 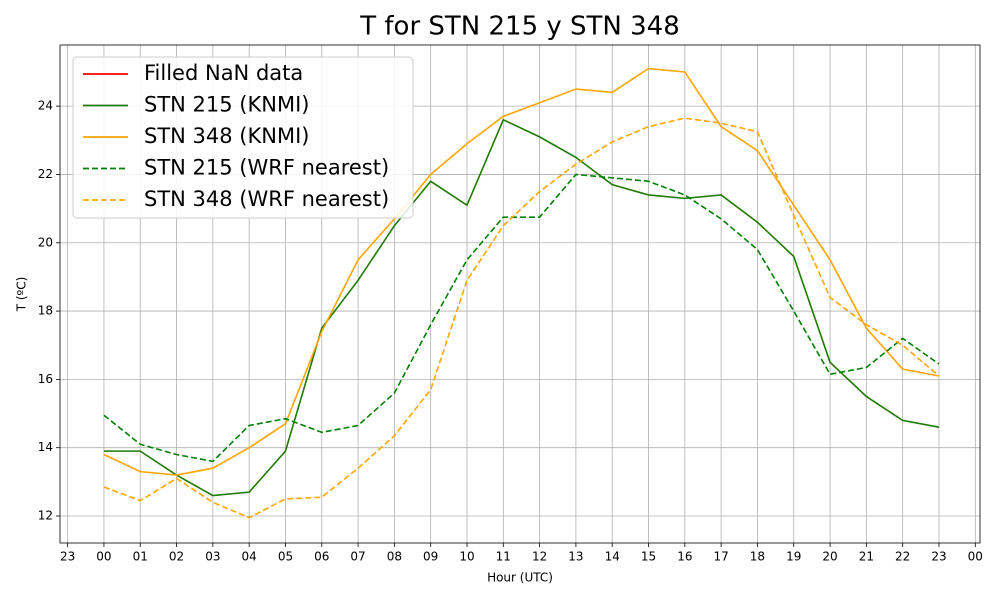 I want to click on x-tick-label: 07, so click(x=357, y=557).